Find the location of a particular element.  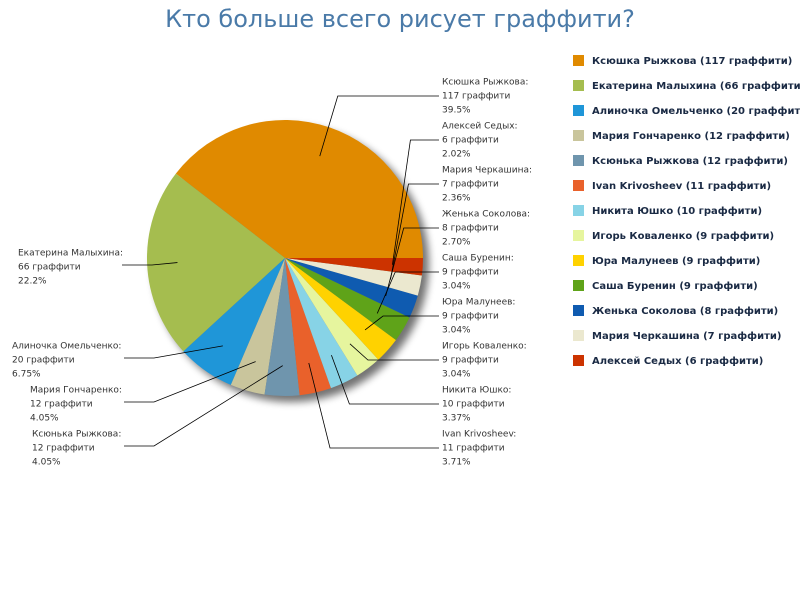

legend-label: Ксюшка Рыжкова (117 граффити) is located at coordinates (692, 61).